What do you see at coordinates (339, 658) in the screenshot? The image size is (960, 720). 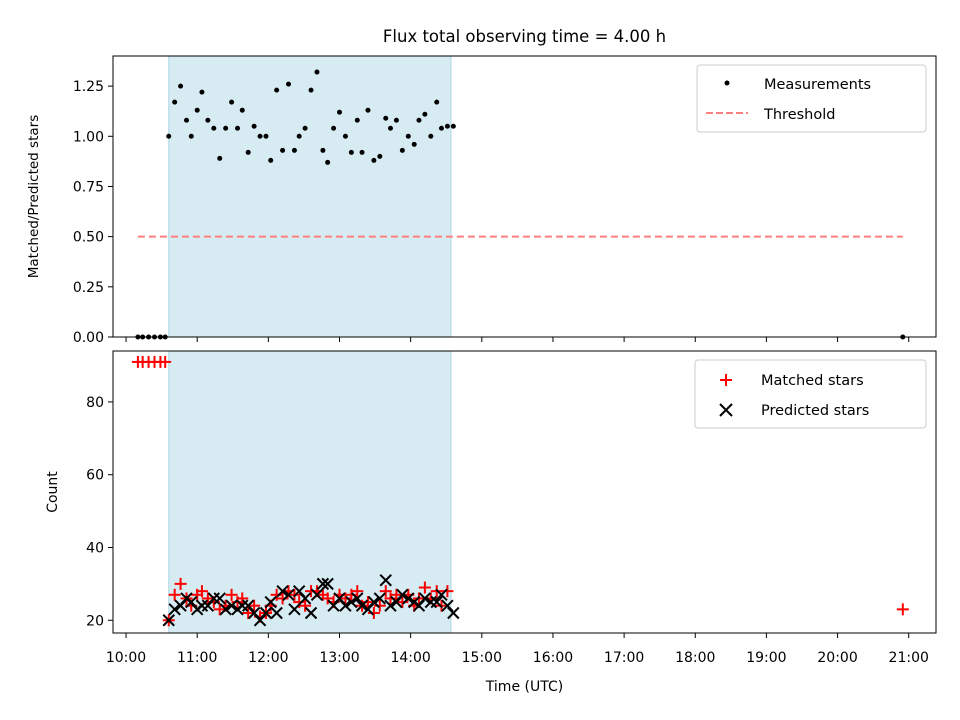 I see `bottom-x-tick-label: 13:00` at bounding box center [339, 658].